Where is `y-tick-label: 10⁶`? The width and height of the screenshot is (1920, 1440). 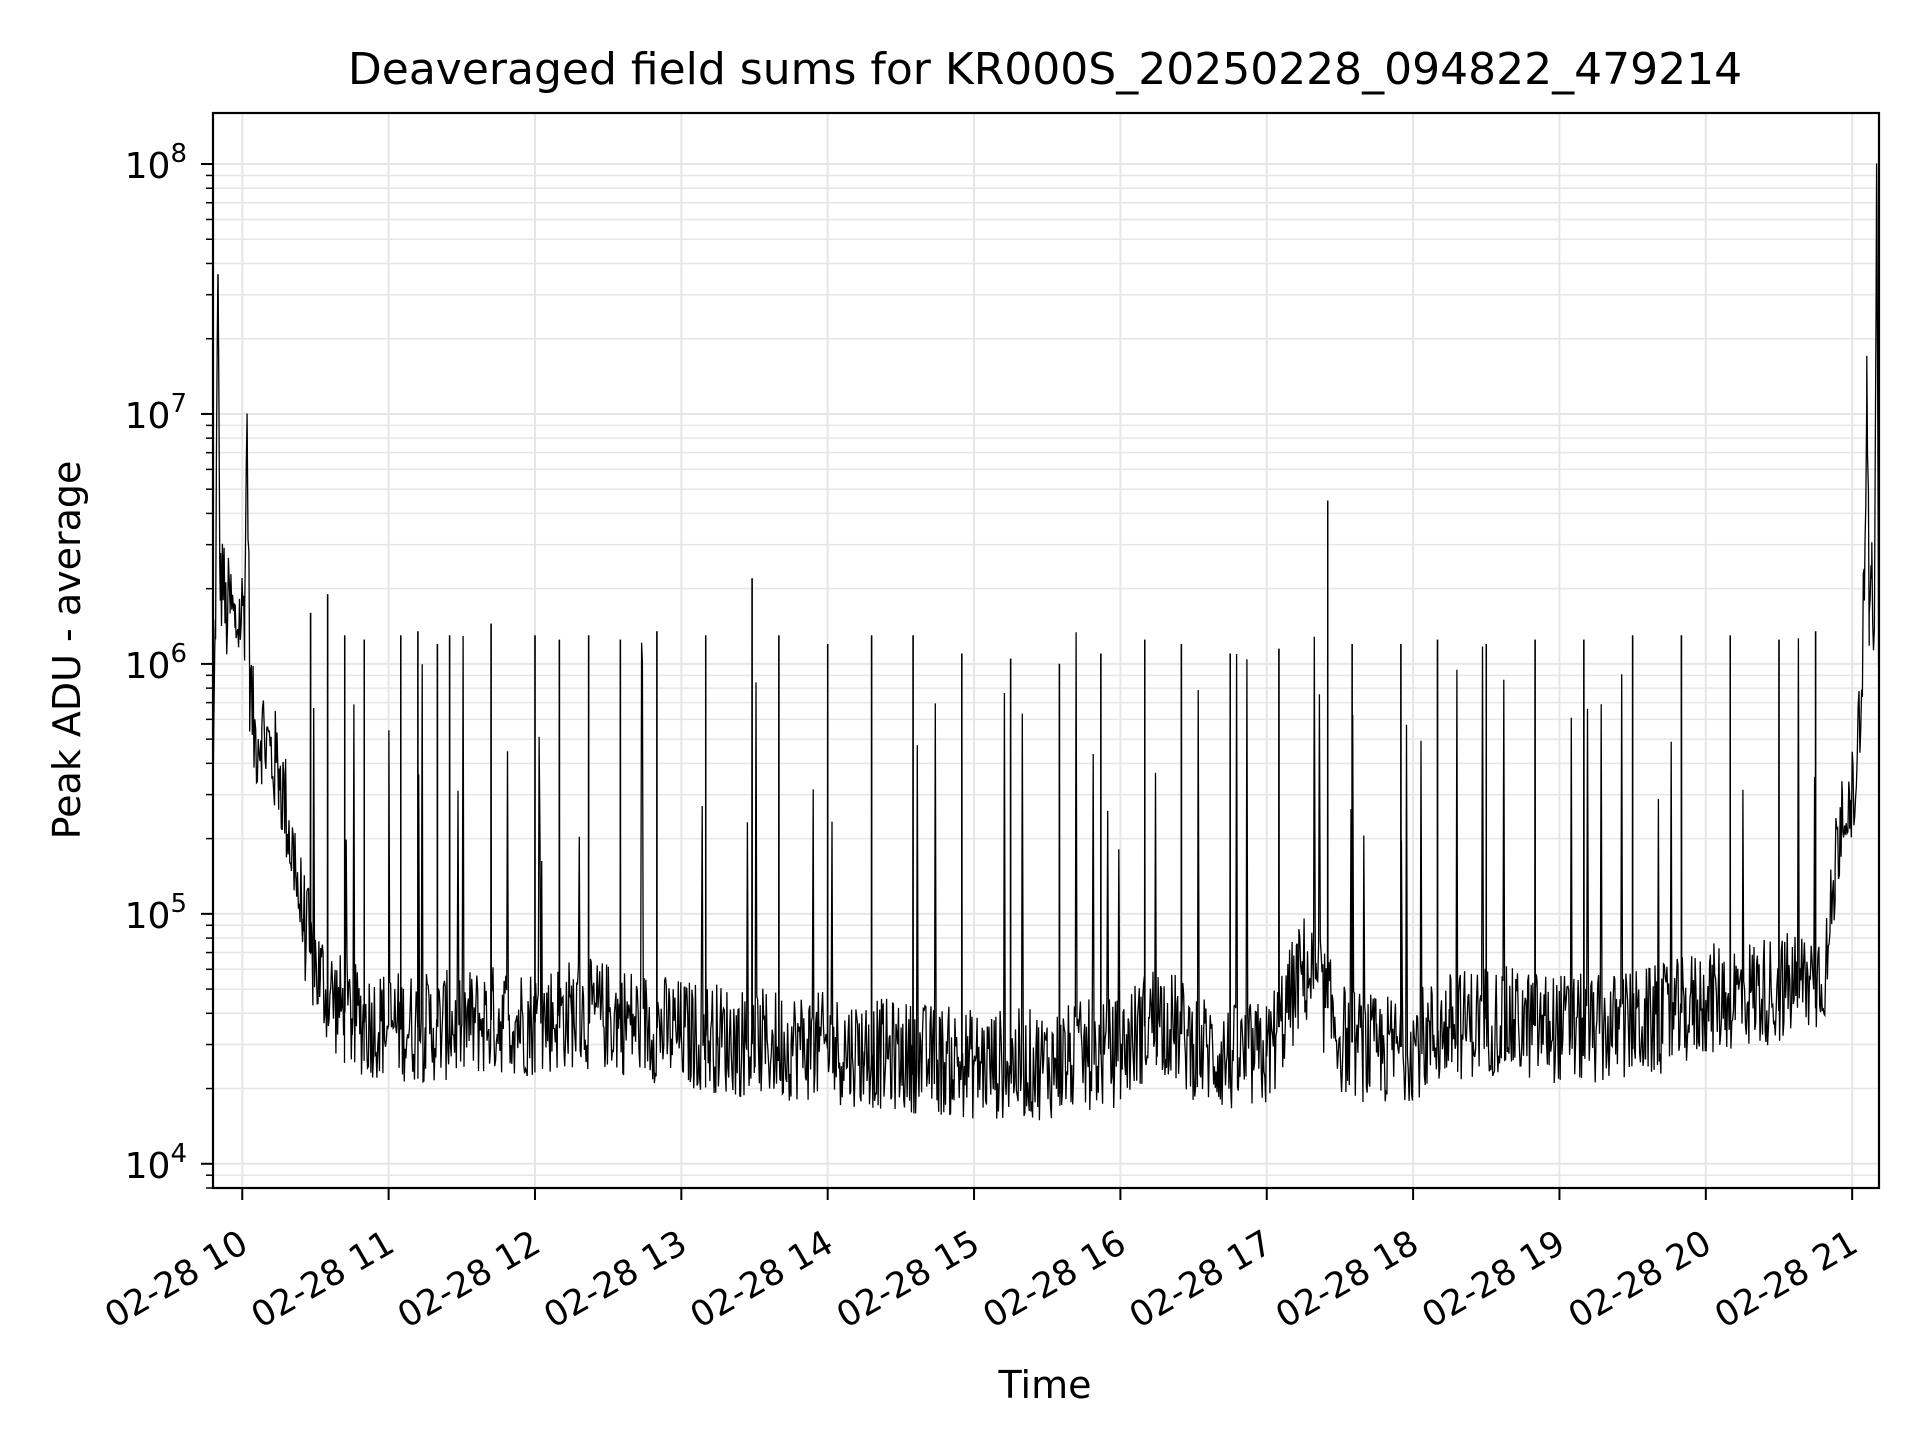 y-tick-label: 10⁶ is located at coordinates (156, 663).